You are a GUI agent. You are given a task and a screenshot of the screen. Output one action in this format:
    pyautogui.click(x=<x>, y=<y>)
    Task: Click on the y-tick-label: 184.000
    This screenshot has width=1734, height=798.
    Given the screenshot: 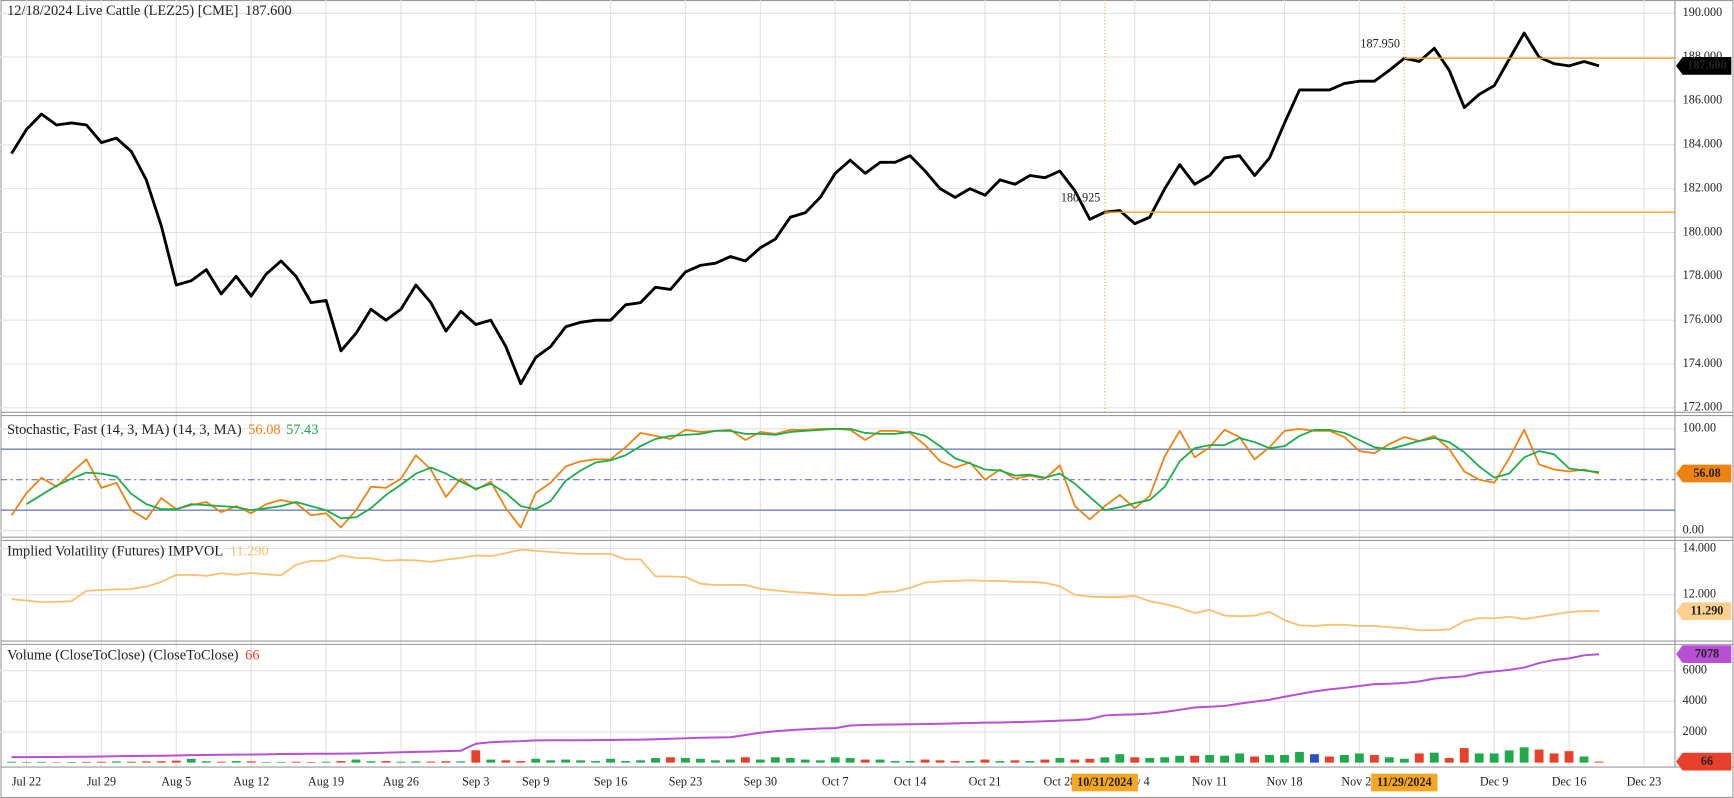 What is the action you would take?
    pyautogui.click(x=1702, y=144)
    